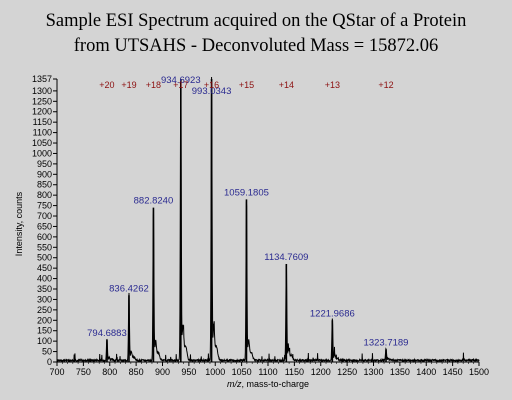 This screenshot has height=400, width=512. What do you see at coordinates (44, 226) in the screenshot?
I see `y-tick-label: 650` at bounding box center [44, 226].